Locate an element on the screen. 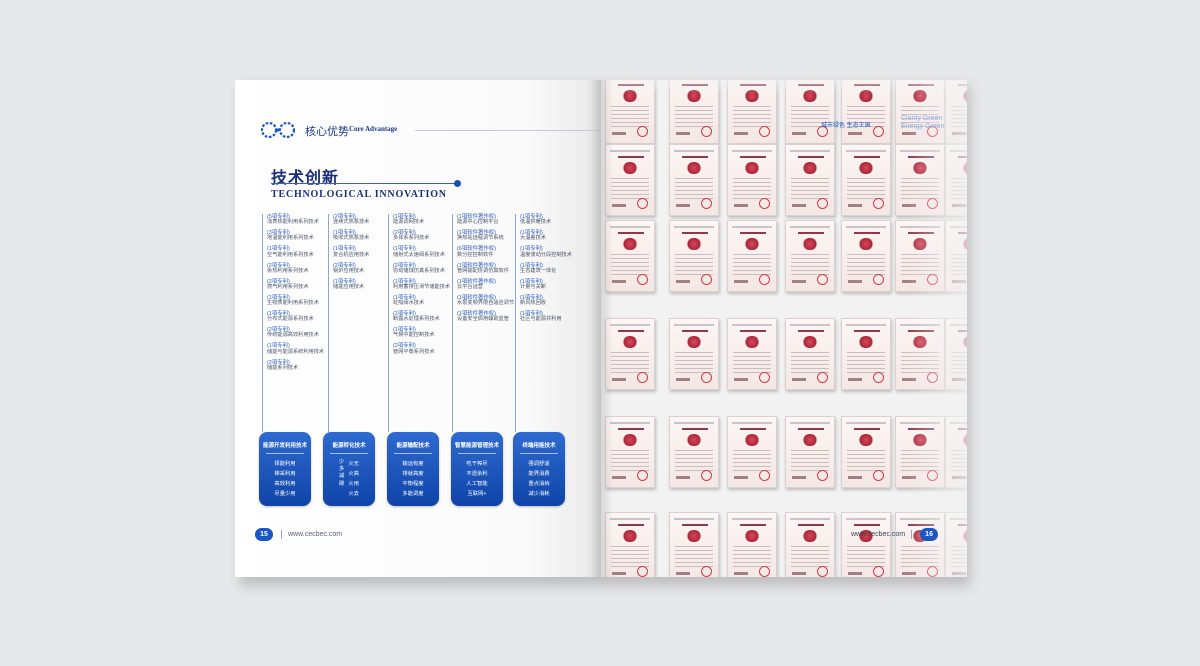 The width and height of the screenshot is (1200, 666). list-item: (1項专利) 利用蓄排压滑节储能技术 is located at coordinates (422, 284).